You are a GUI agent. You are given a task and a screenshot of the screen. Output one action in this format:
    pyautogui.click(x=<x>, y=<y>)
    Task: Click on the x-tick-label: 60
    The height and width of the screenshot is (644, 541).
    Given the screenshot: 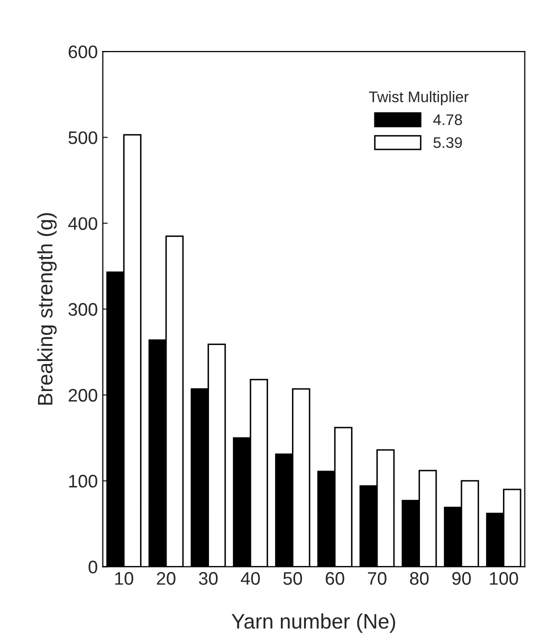 What is the action you would take?
    pyautogui.click(x=335, y=578)
    